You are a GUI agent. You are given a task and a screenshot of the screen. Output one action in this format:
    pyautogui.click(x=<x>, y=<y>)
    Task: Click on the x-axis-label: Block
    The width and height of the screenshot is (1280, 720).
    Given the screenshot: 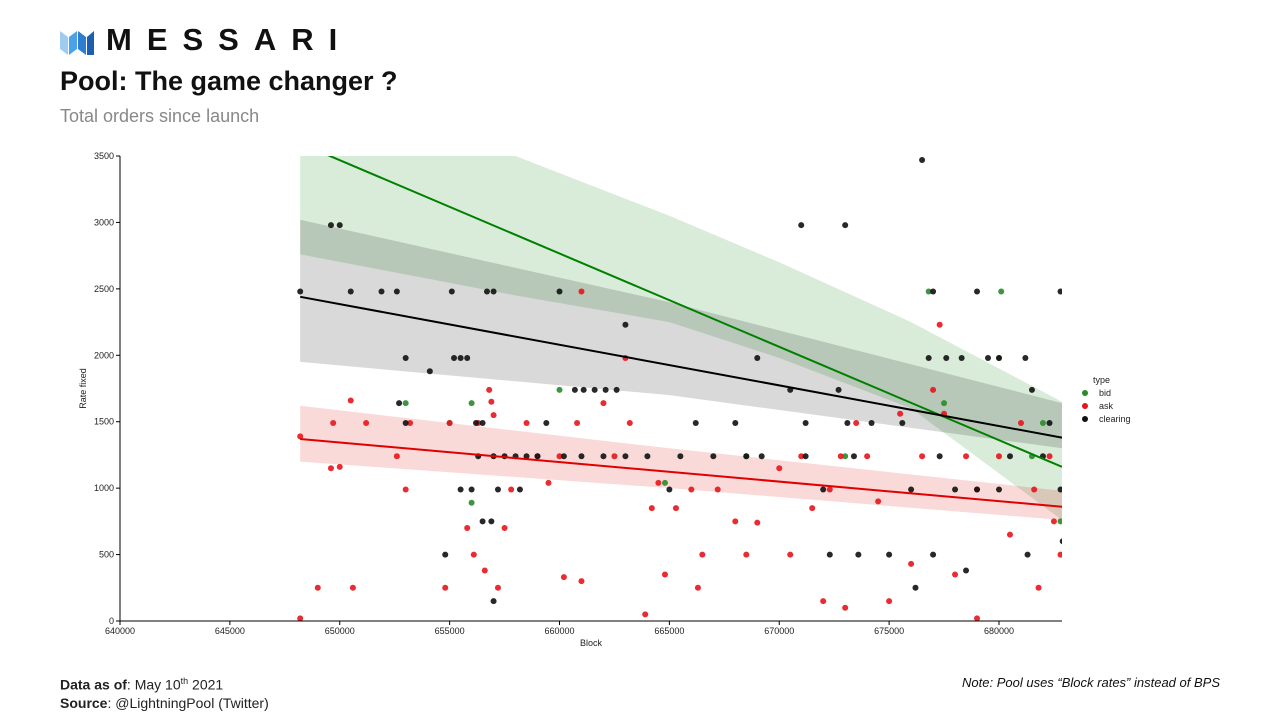 What is the action you would take?
    pyautogui.click(x=591, y=643)
    